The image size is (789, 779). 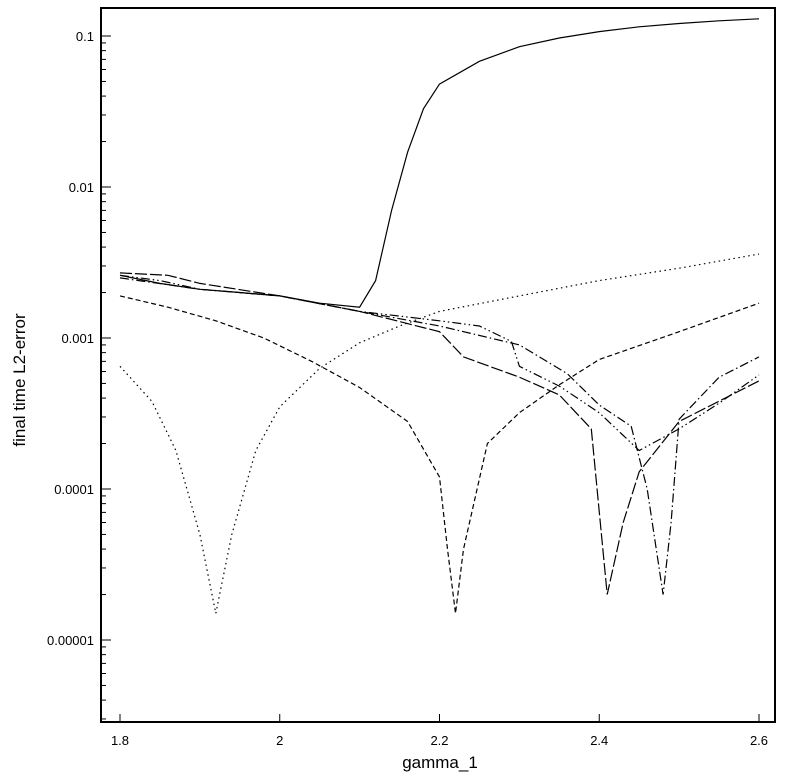 What do you see at coordinates (439, 740) in the screenshot?
I see `x-tick-label: 2.2` at bounding box center [439, 740].